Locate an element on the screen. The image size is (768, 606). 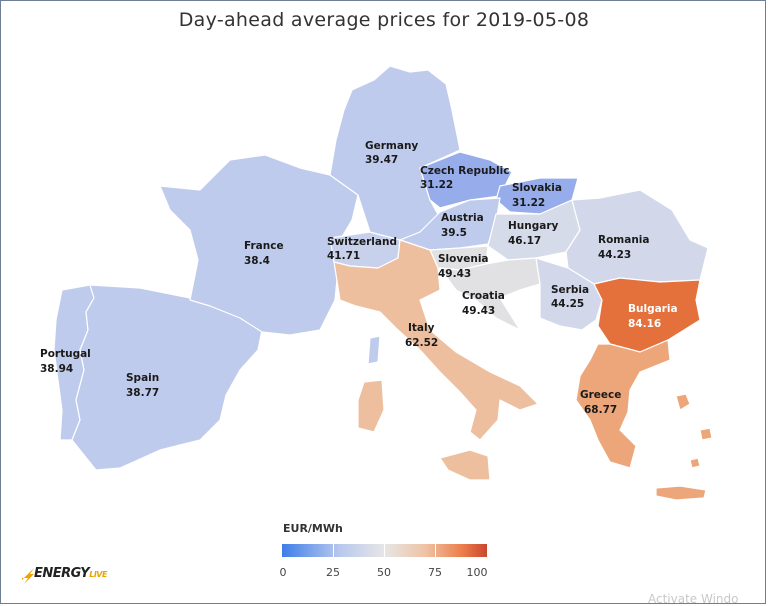
legend-label-50: 50 is located at coordinates (384, 572).